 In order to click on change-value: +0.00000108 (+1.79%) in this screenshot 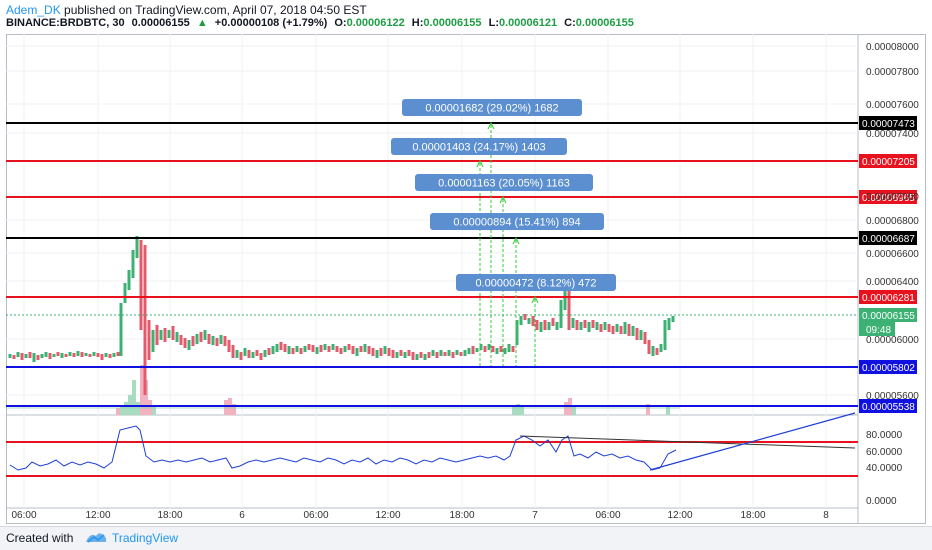, I will do `click(271, 23)`.